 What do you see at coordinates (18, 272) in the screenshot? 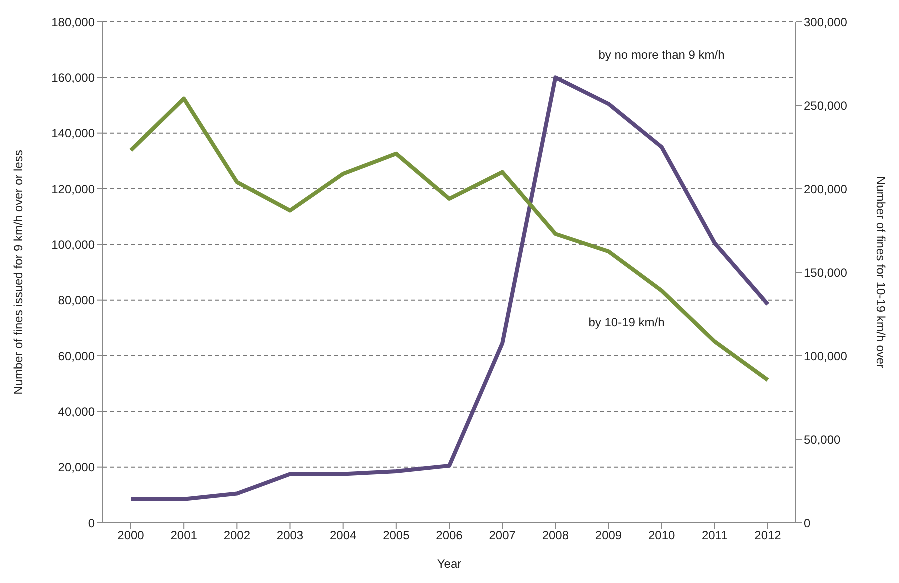
I see `y-axis-title: Number of fines issued for 9 km/h over or less` at bounding box center [18, 272].